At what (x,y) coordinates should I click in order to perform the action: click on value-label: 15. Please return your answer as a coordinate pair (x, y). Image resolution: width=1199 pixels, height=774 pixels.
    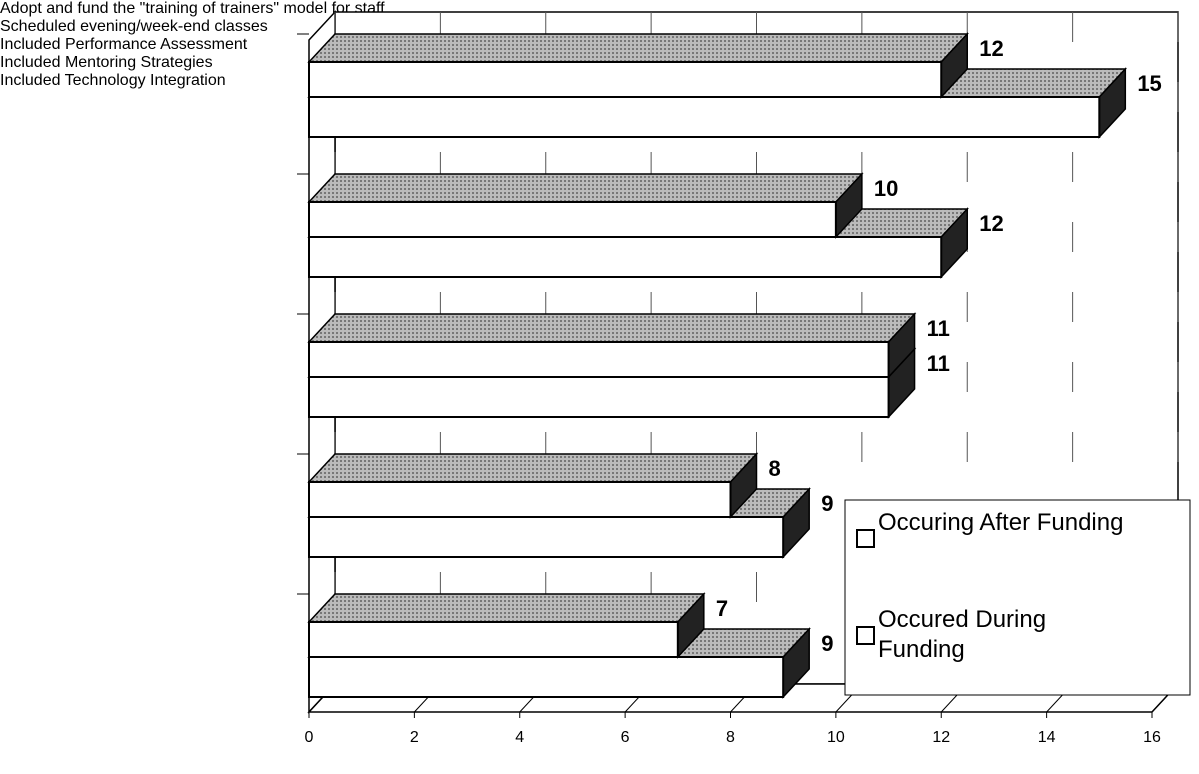
    Looking at the image, I should click on (1149, 83).